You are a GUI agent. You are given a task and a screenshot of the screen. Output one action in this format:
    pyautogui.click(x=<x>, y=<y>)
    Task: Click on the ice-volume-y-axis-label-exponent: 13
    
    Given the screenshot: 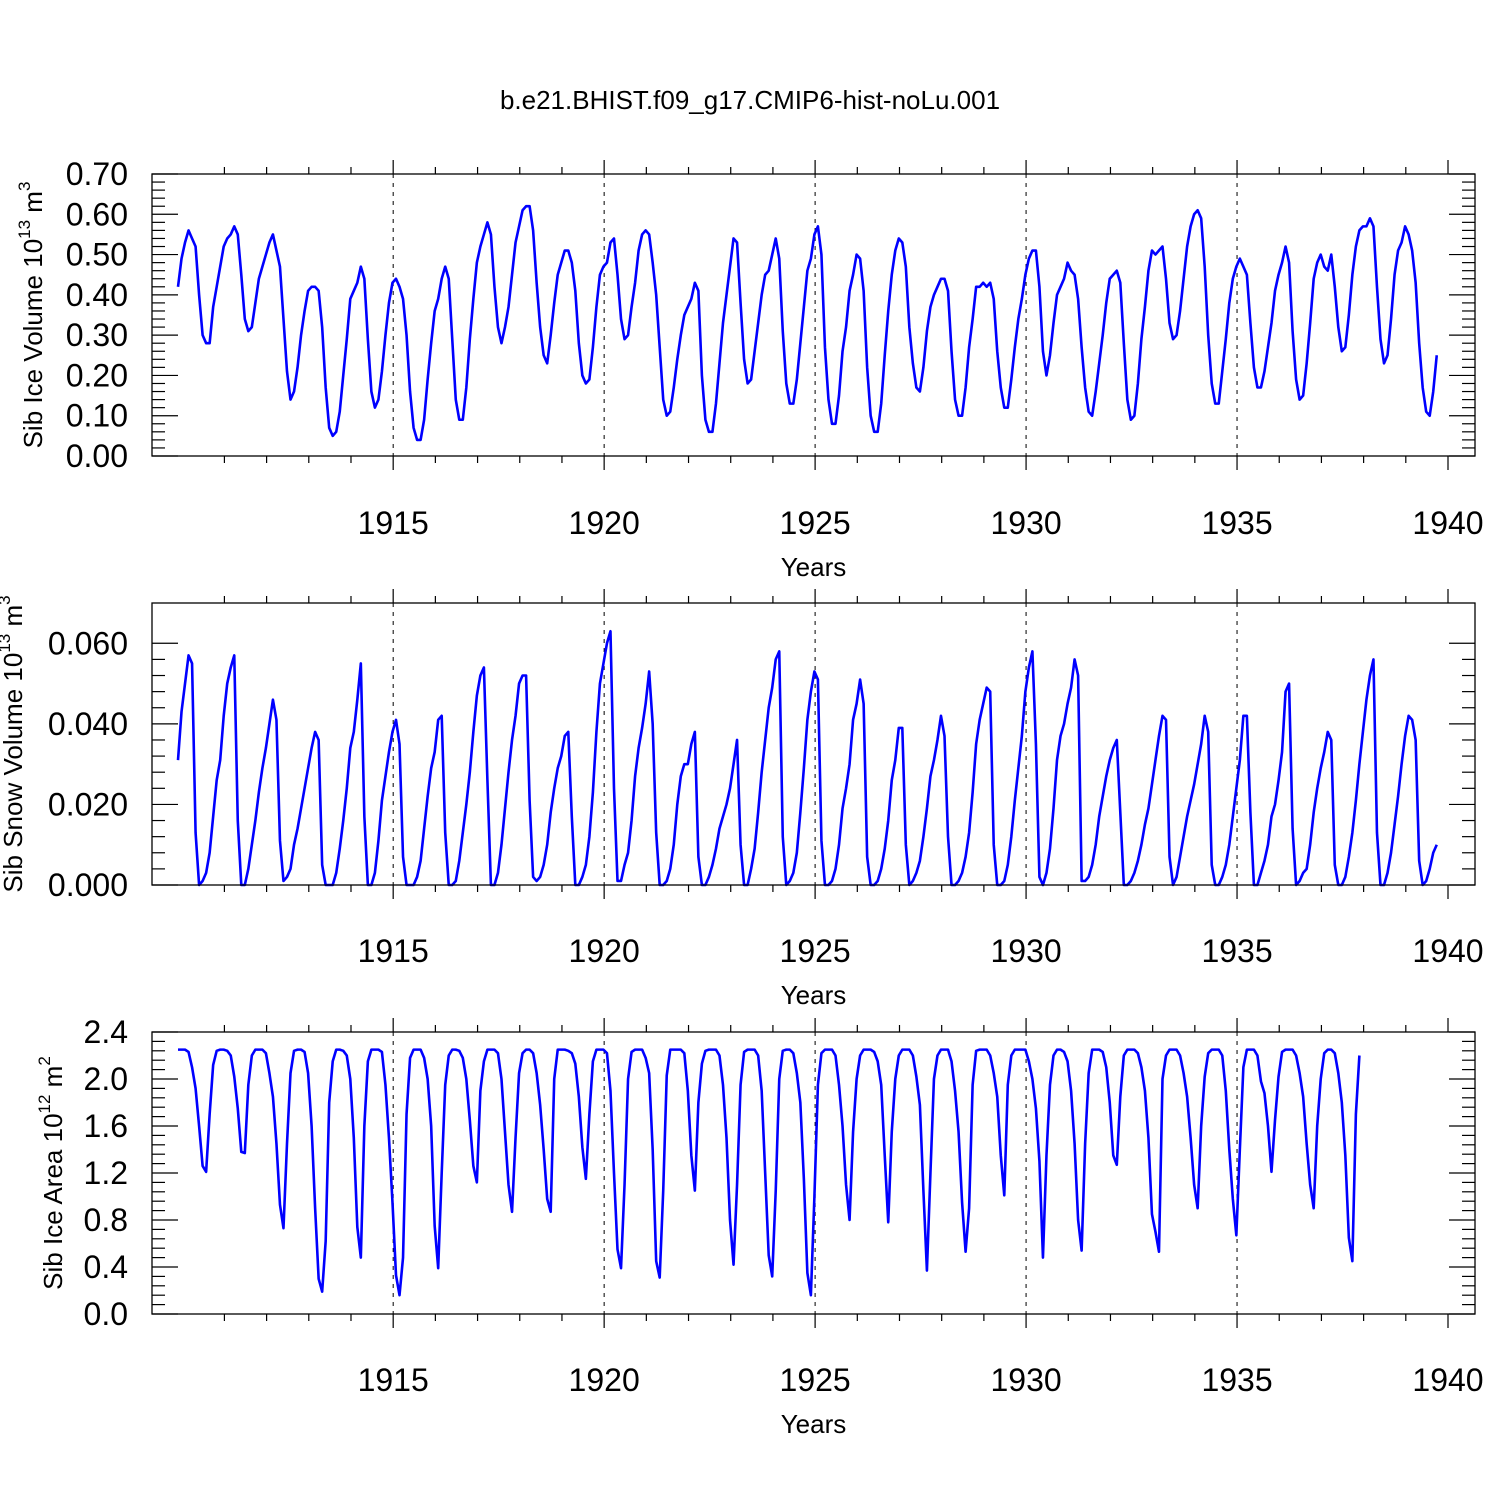 What is the action you would take?
    pyautogui.click(x=24, y=229)
    